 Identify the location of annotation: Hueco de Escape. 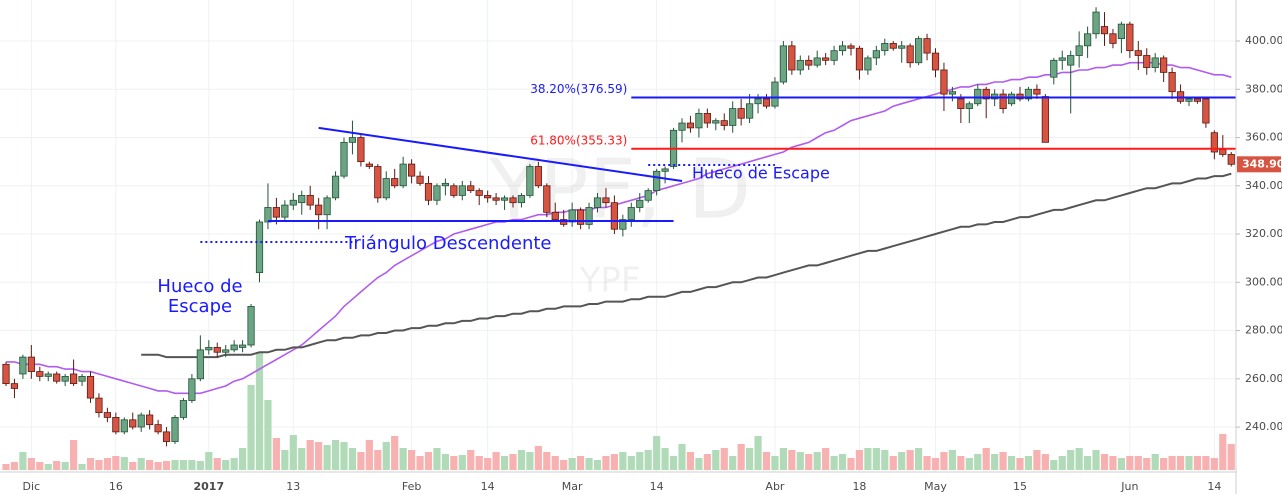
(761, 173).